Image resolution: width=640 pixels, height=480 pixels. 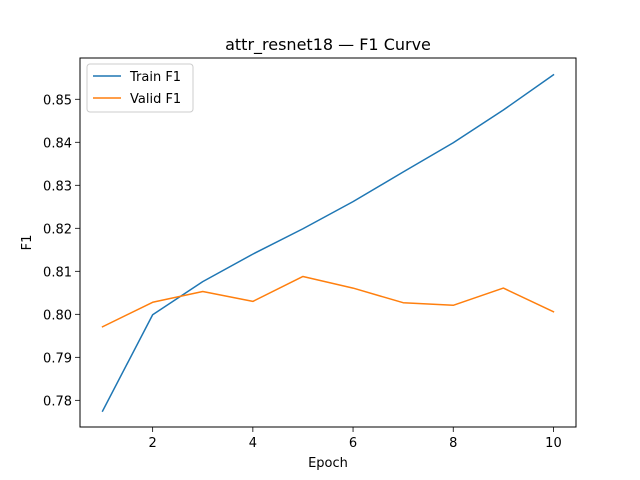 I want to click on y-tick-label: 0.84, so click(x=57, y=143).